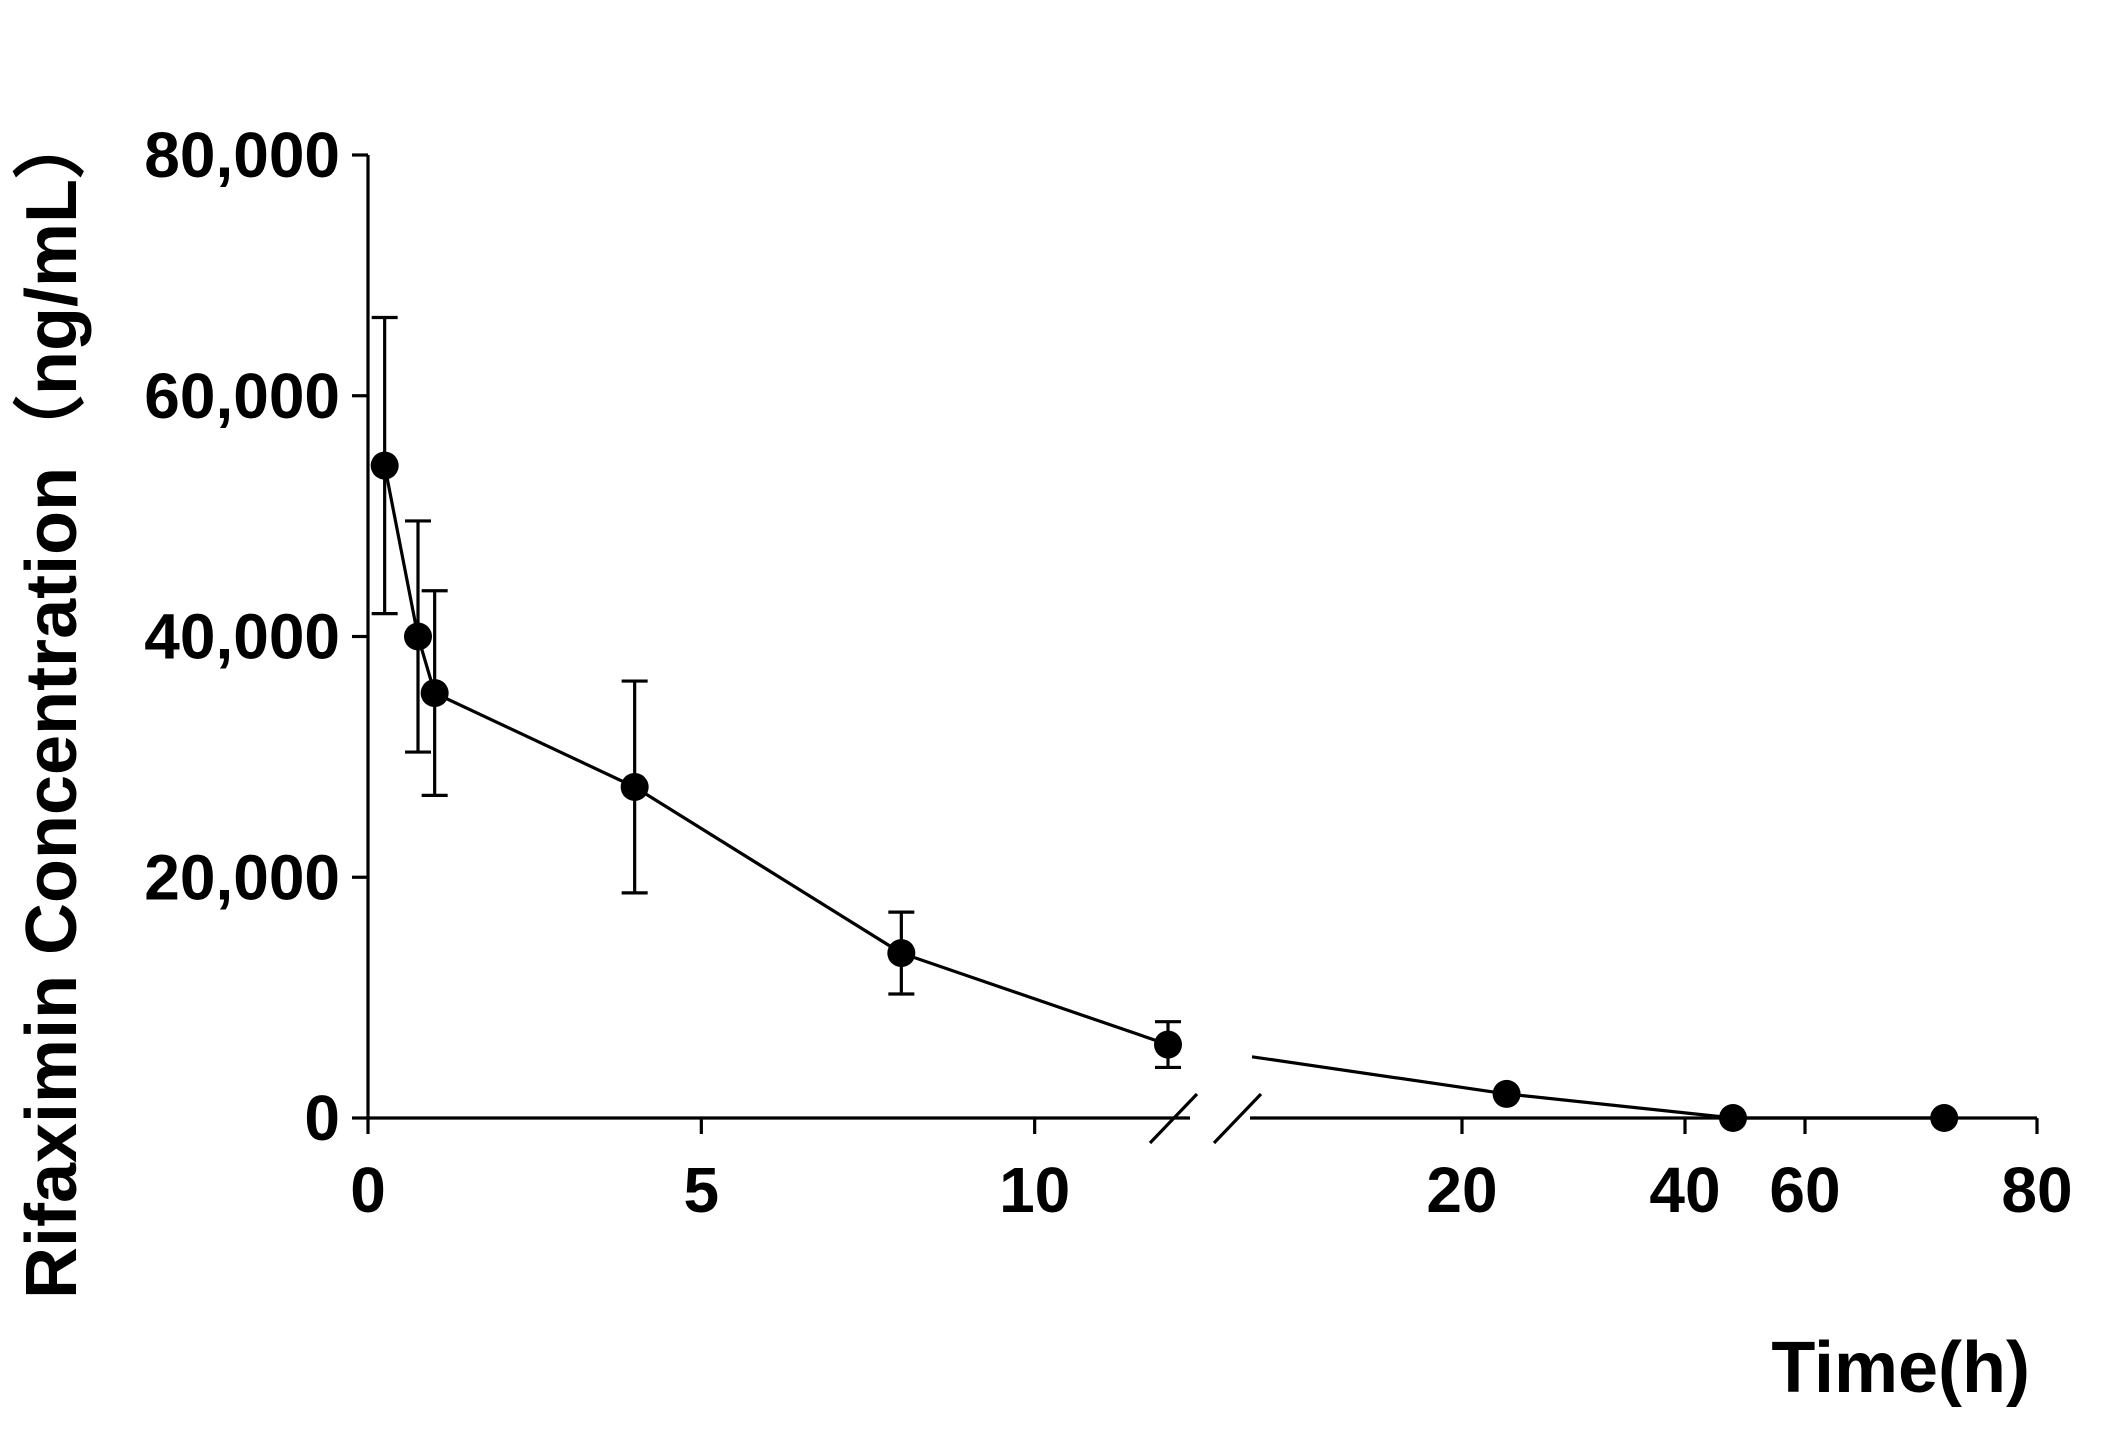  What do you see at coordinates (1804, 1190) in the screenshot?
I see `x-tick-label: 60` at bounding box center [1804, 1190].